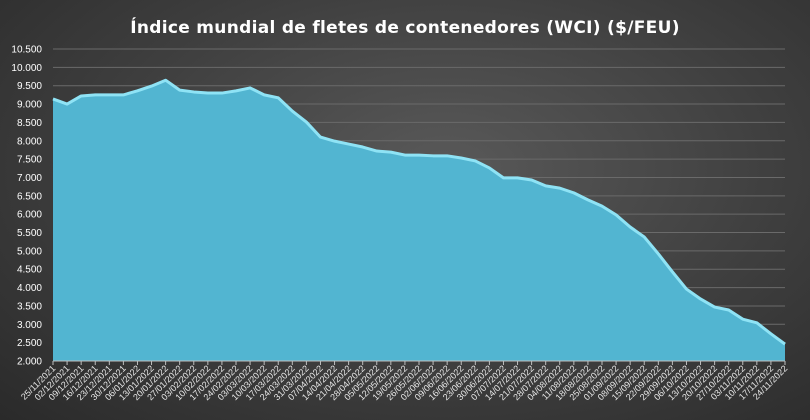 This screenshot has width=810, height=420. What do you see at coordinates (29, 215) in the screenshot?
I see `y-tick-label: 6.000` at bounding box center [29, 215].